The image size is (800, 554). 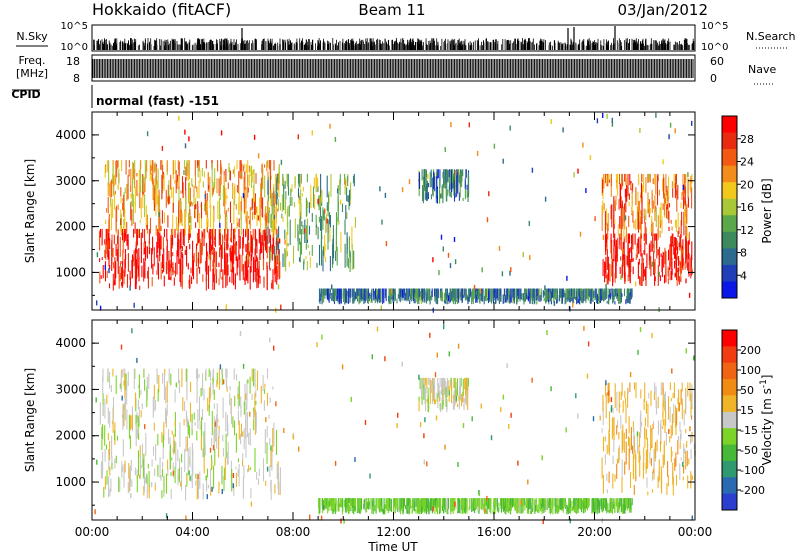 What do you see at coordinates (747, 139) in the screenshot?
I see `colorbar-tick-label-power: 28` at bounding box center [747, 139].